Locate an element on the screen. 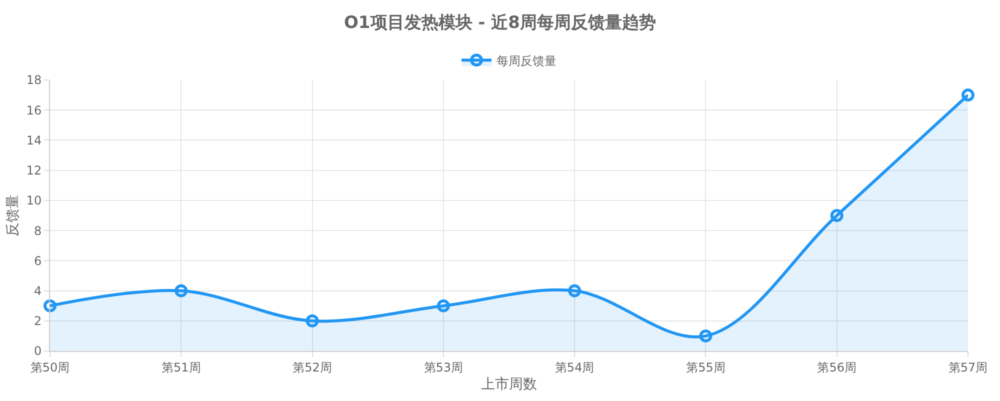 This screenshot has width=1000, height=401. chart-title: O1项目发热模块 - 近8周每周反馈量趋势 is located at coordinates (500, 22).